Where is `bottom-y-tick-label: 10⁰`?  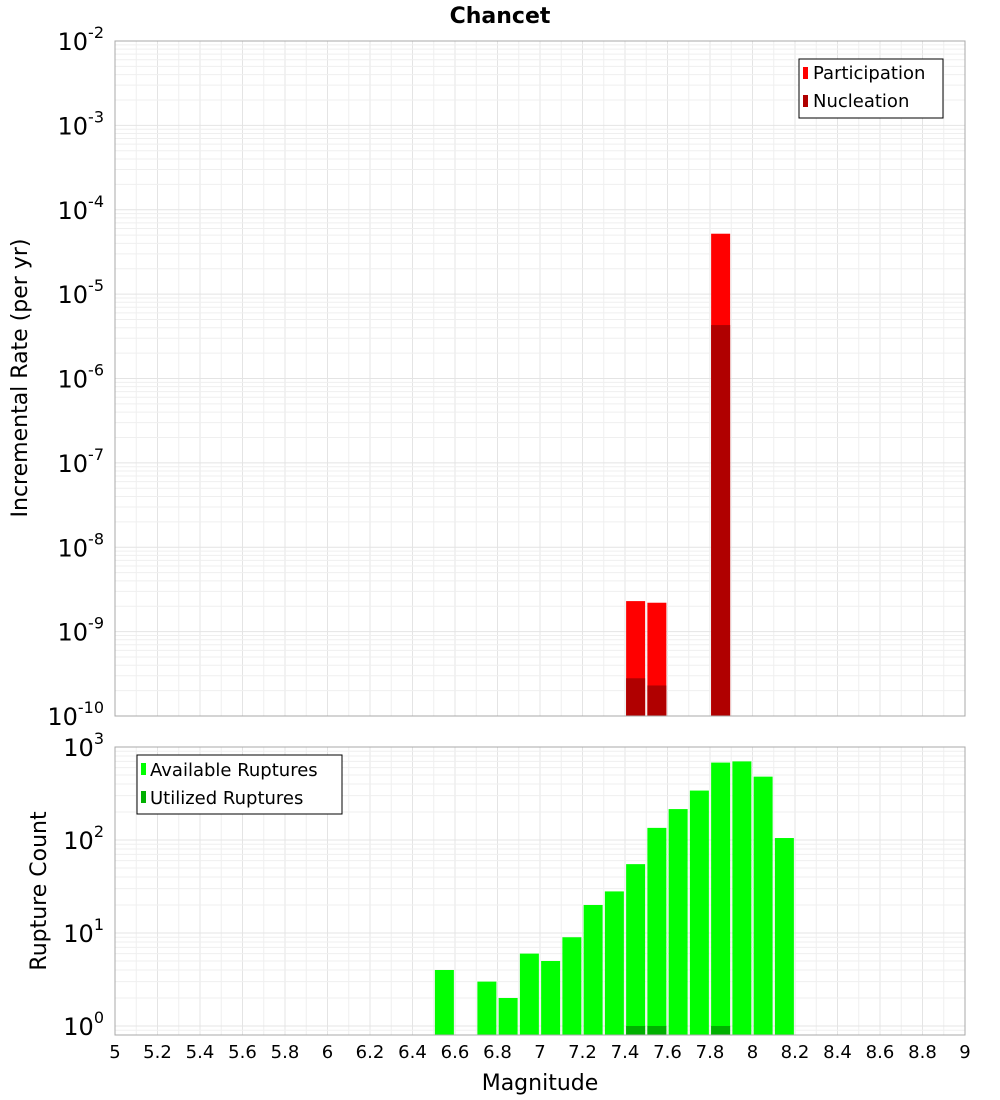 bottom-y-tick-label: 10⁰ is located at coordinates (83, 1024).